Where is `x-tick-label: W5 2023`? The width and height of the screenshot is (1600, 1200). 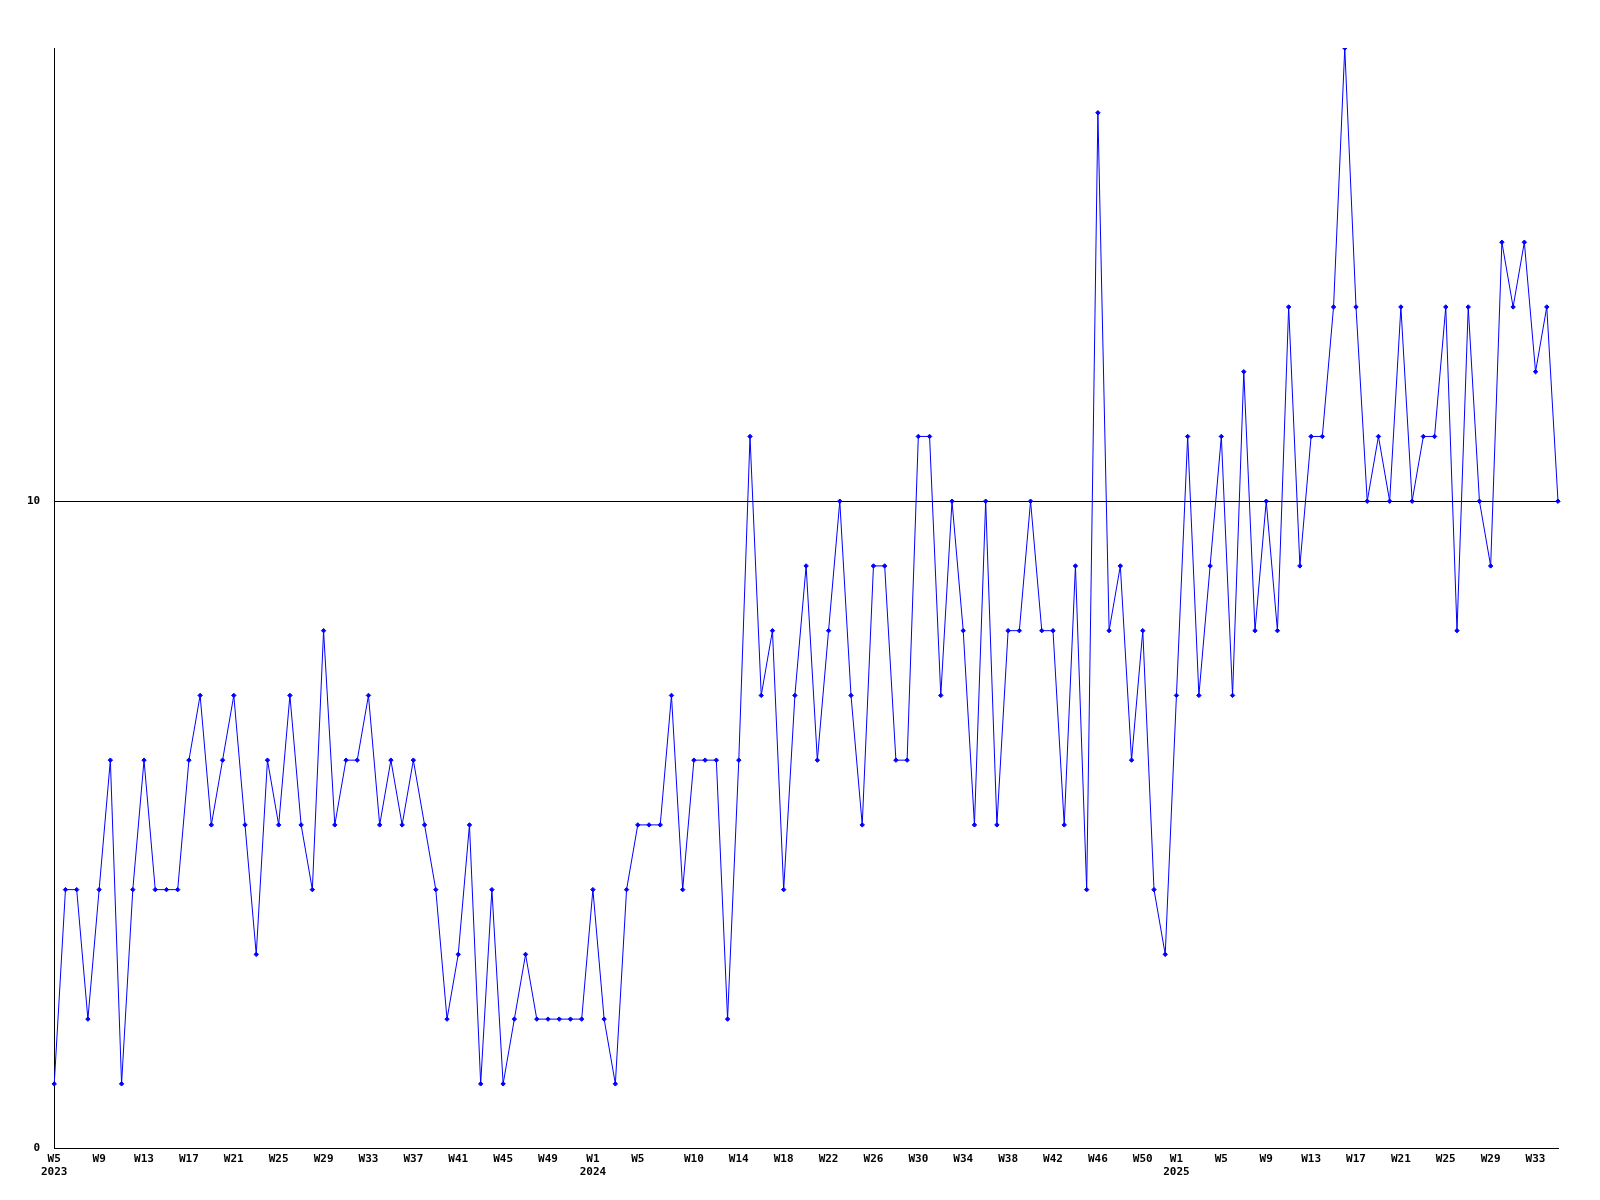
x-tick-label: W5 2023 is located at coordinates (54, 1165).